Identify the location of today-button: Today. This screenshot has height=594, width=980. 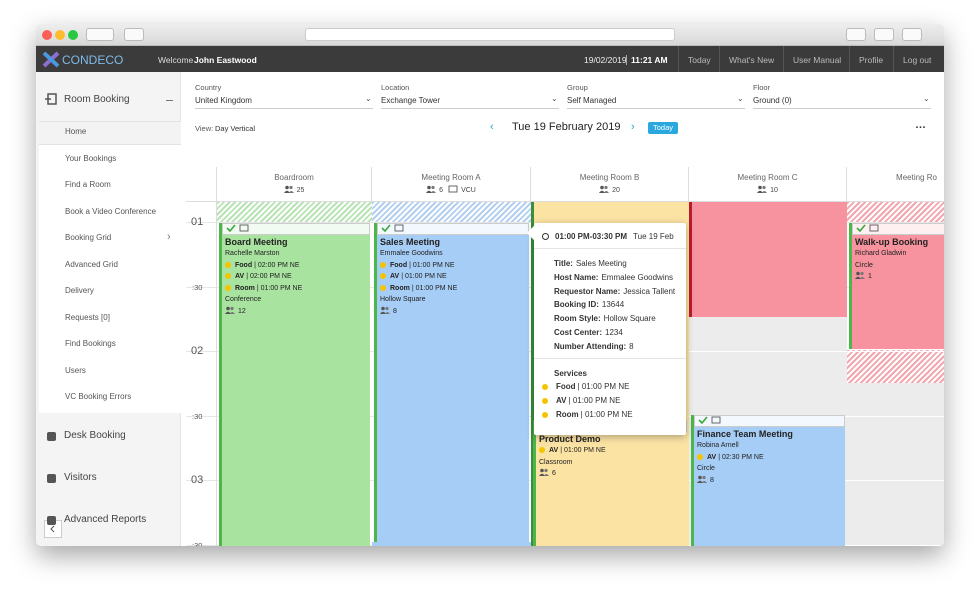
(663, 128).